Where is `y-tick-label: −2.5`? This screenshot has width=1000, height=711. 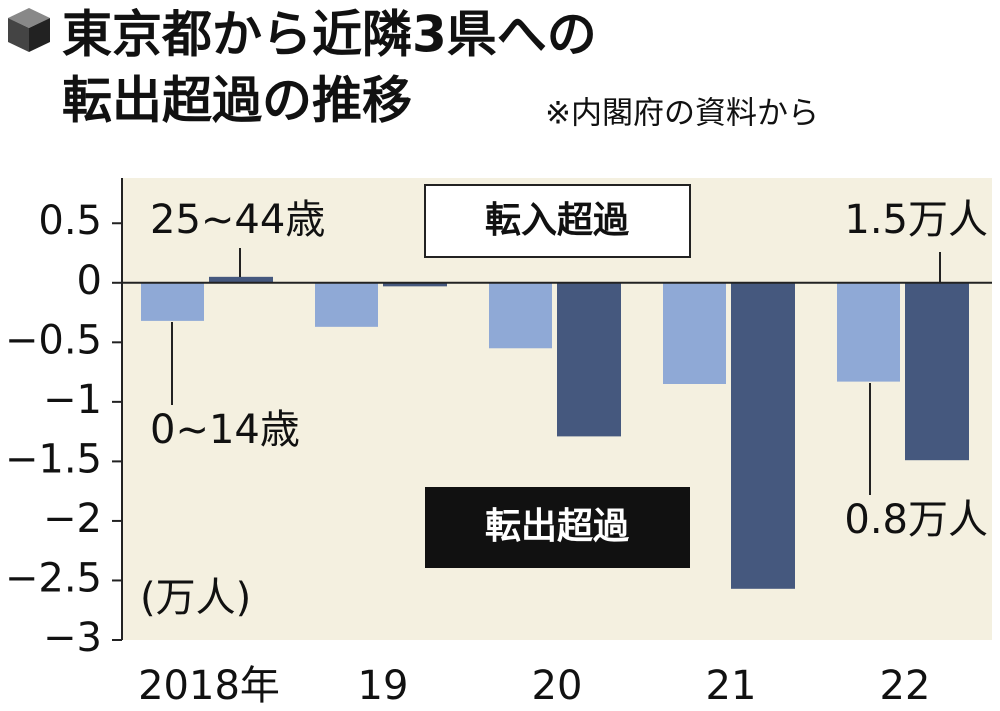
y-tick-label: −2.5 is located at coordinates (53, 578).